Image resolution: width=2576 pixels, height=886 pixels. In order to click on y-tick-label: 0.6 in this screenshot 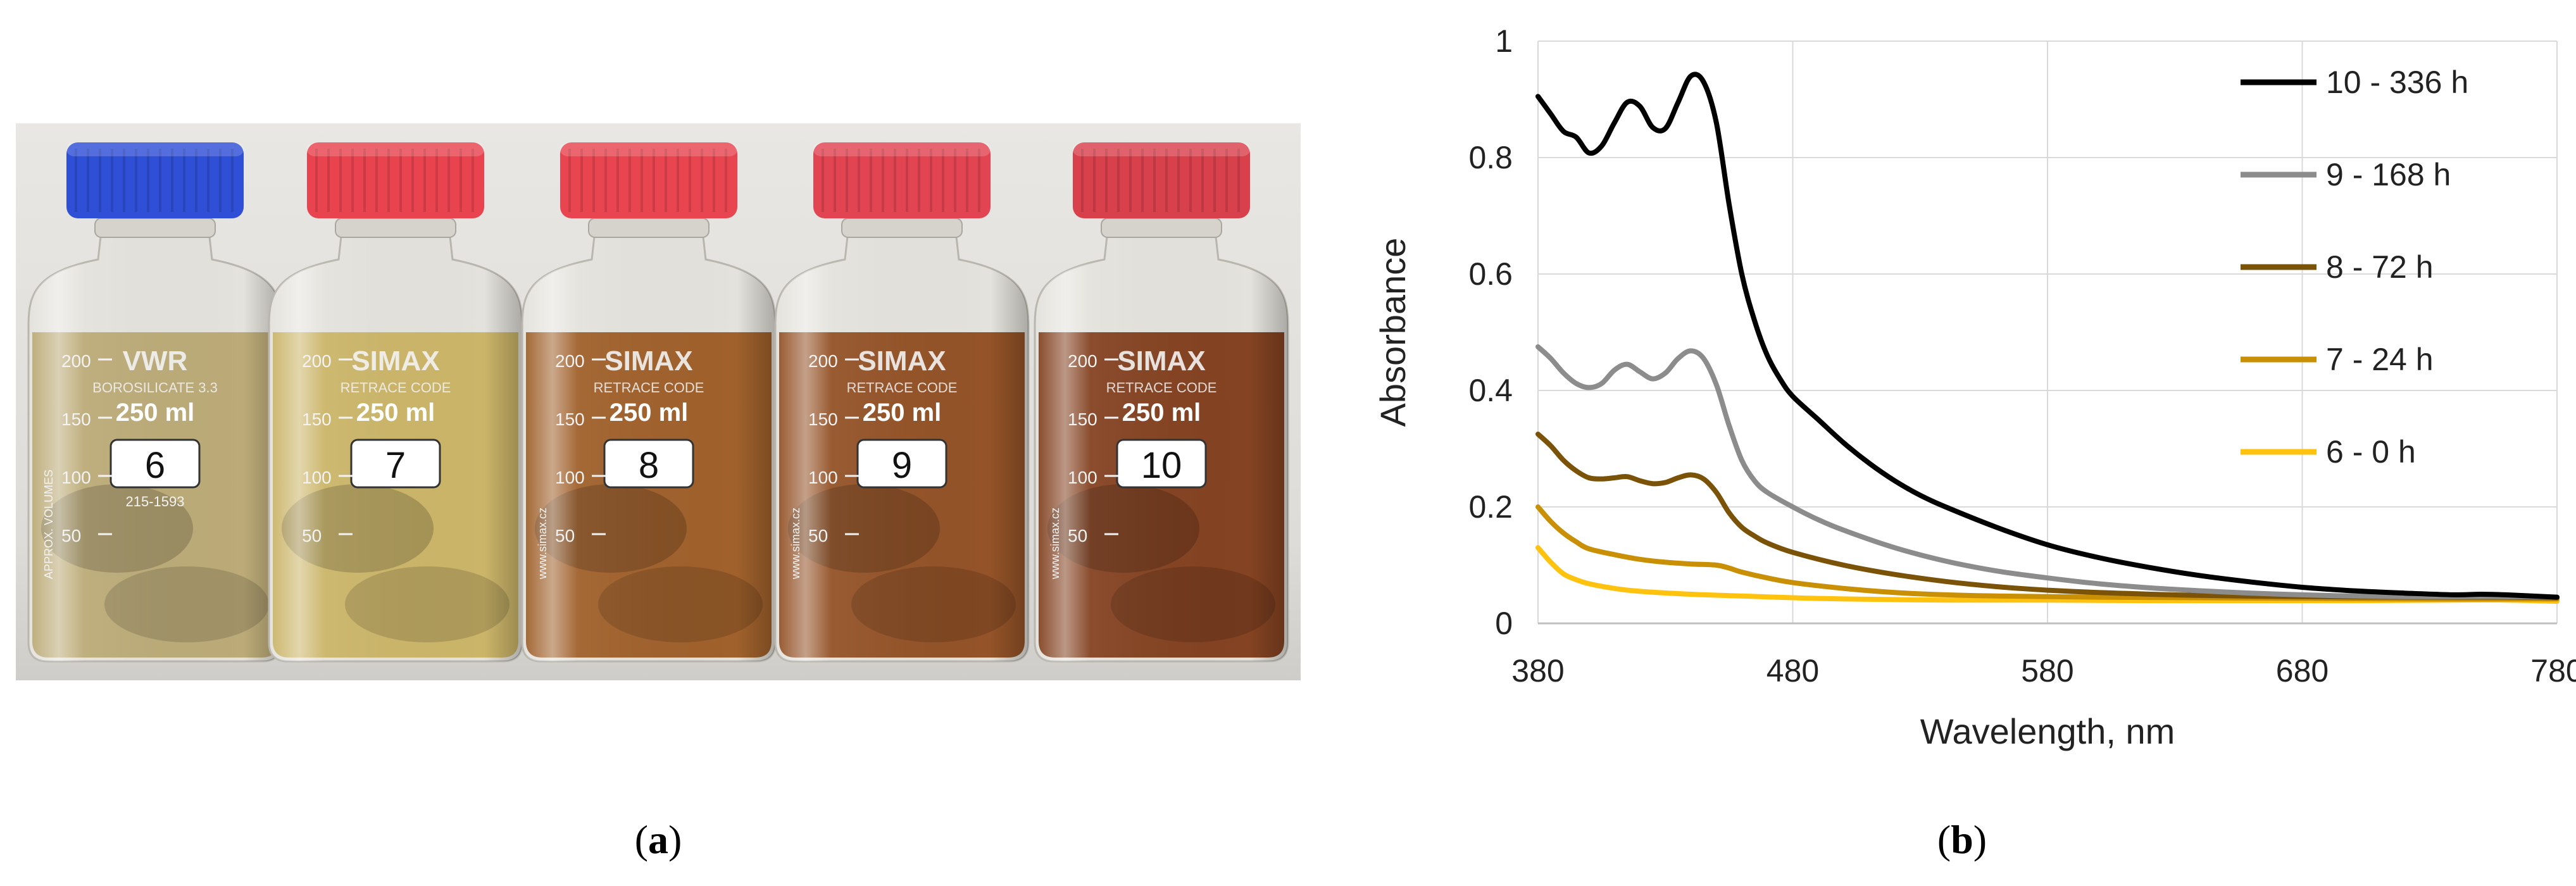, I will do `click(1490, 274)`.